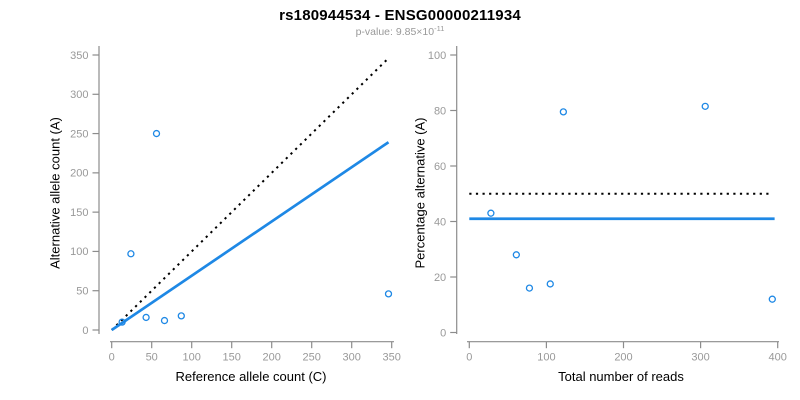 This screenshot has height=400, width=800. I want to click on x-tick-label: 350, so click(392, 358).